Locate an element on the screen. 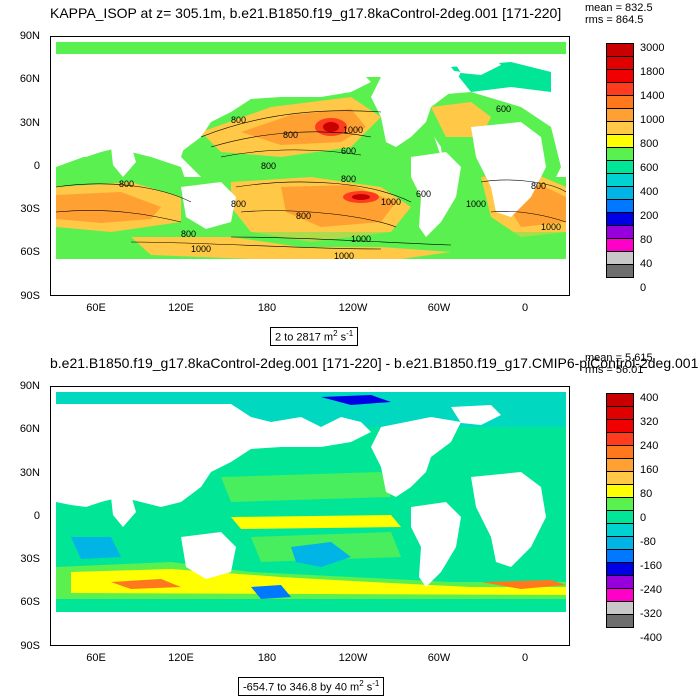  panel1-rms: rms = 864.5 is located at coordinates (614, 20).